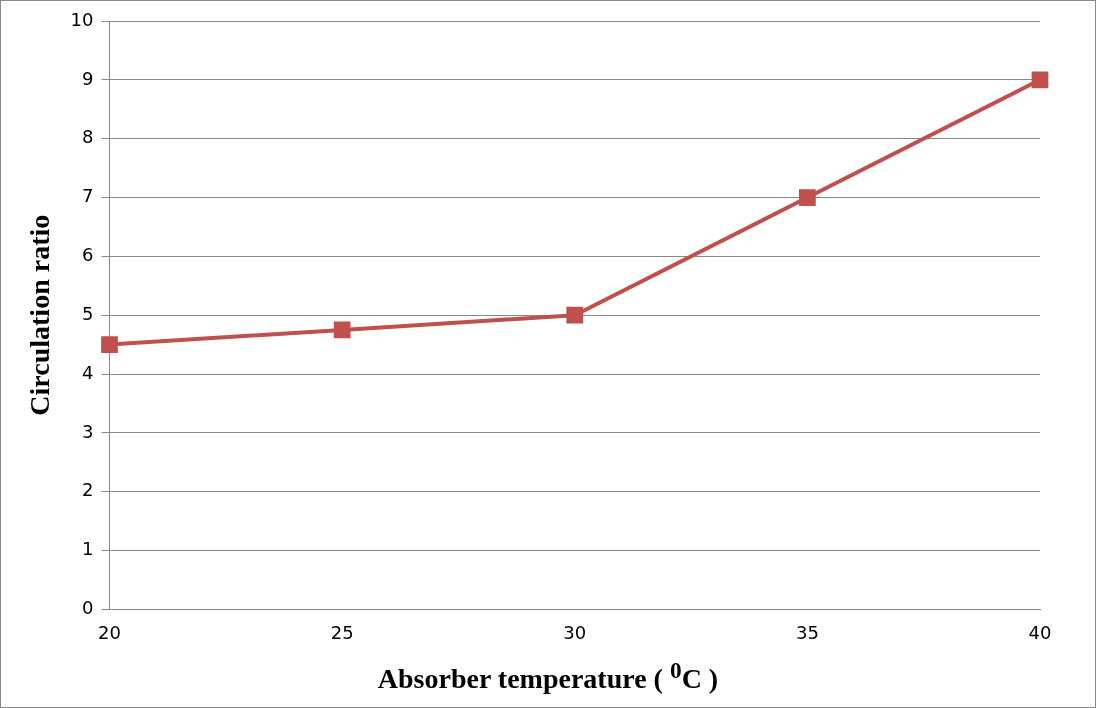 The width and height of the screenshot is (1096, 708). What do you see at coordinates (88, 372) in the screenshot?
I see `y-tick-label: 4` at bounding box center [88, 372].